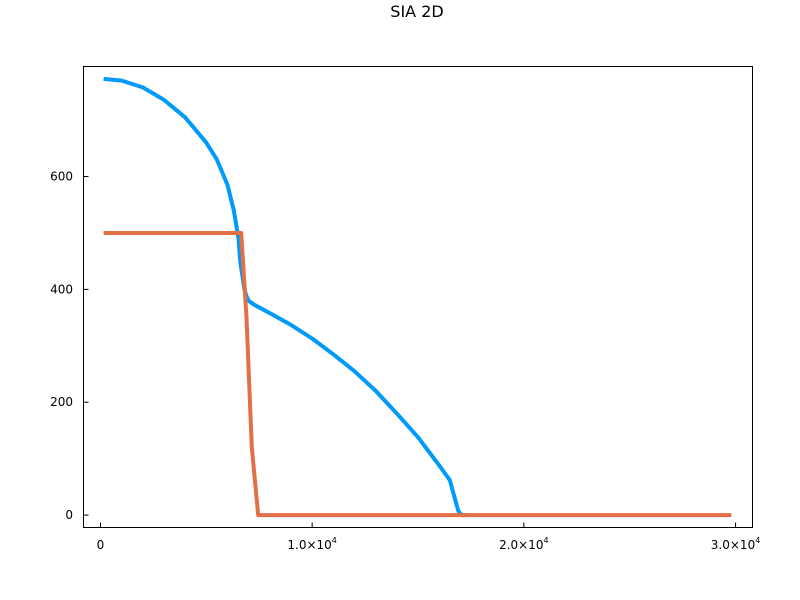 Image resolution: width=800 pixels, height=600 pixels. I want to click on y-tick-label: 0, so click(69, 515).